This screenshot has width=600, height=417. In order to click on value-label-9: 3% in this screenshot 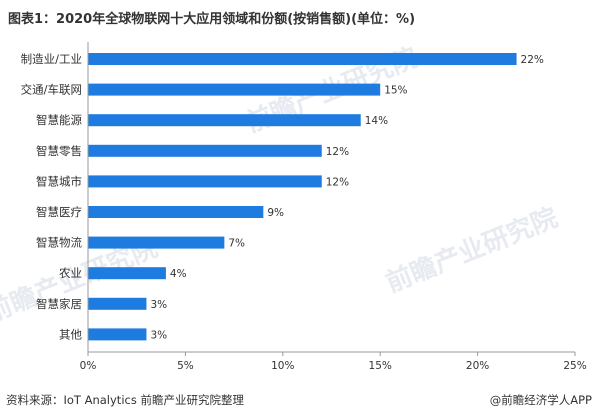, I will do `click(158, 335)`.